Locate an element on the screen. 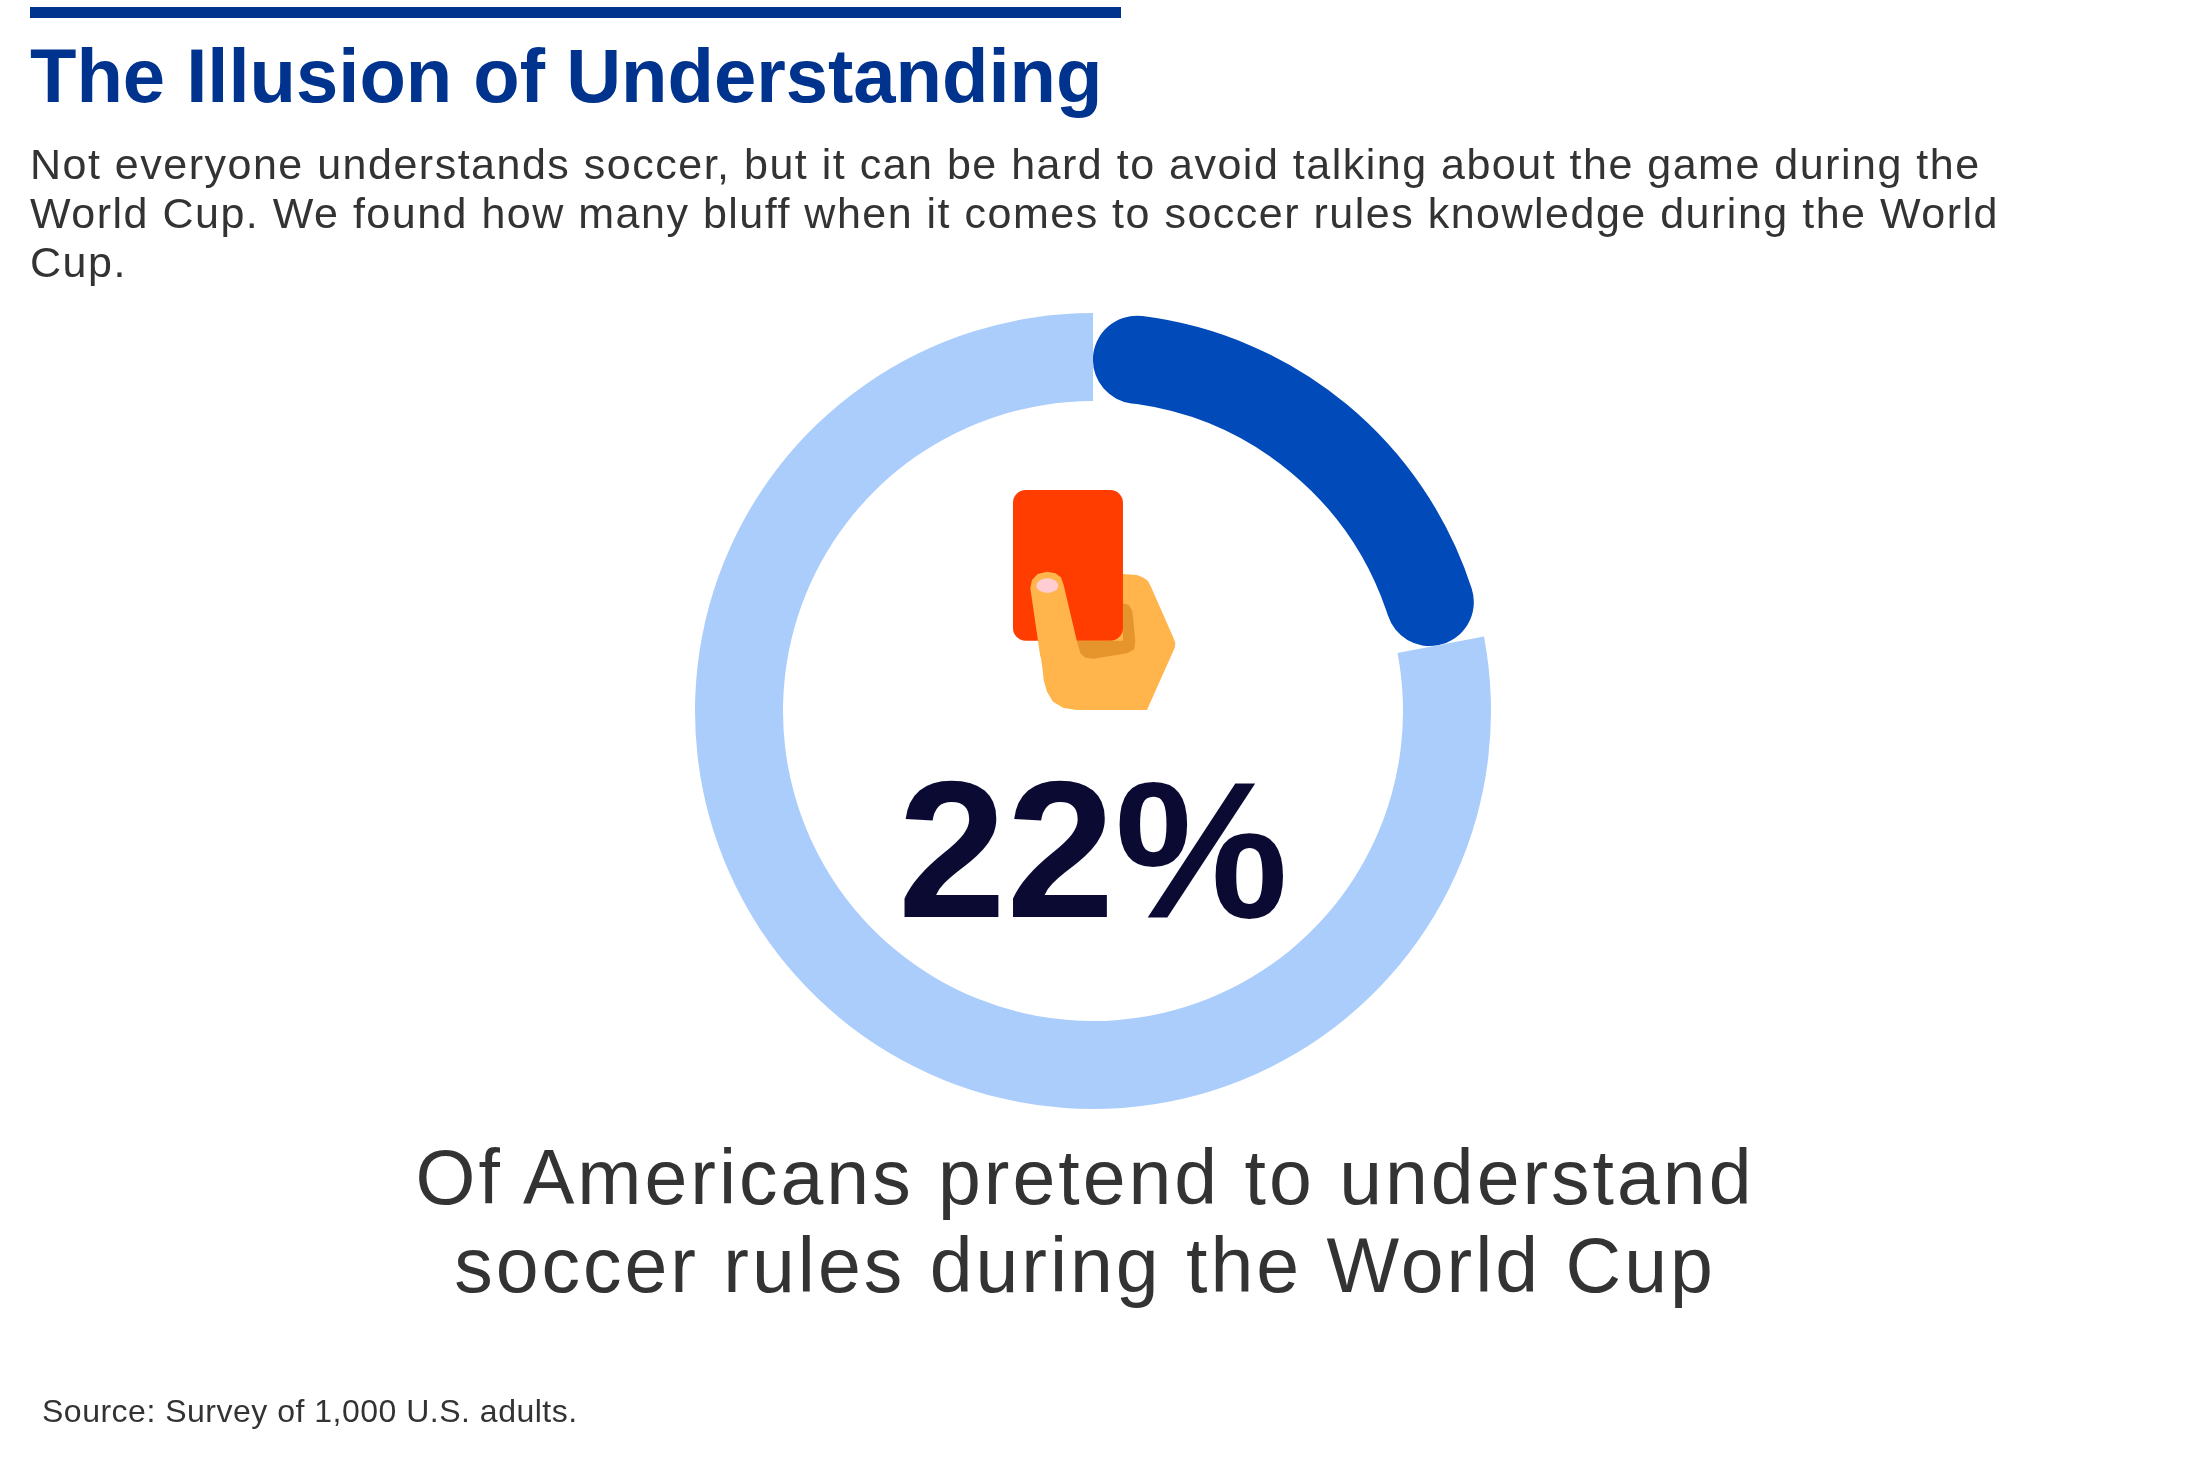 This screenshot has width=2187, height=1484. chart-subtitle: Not everyone understands soccer, but it can be hard to avoid talking about the game during the World Cup. We found how many bluff when it comes to soccer rules knowledge during the World Cup. is located at coordinates (1015, 213).